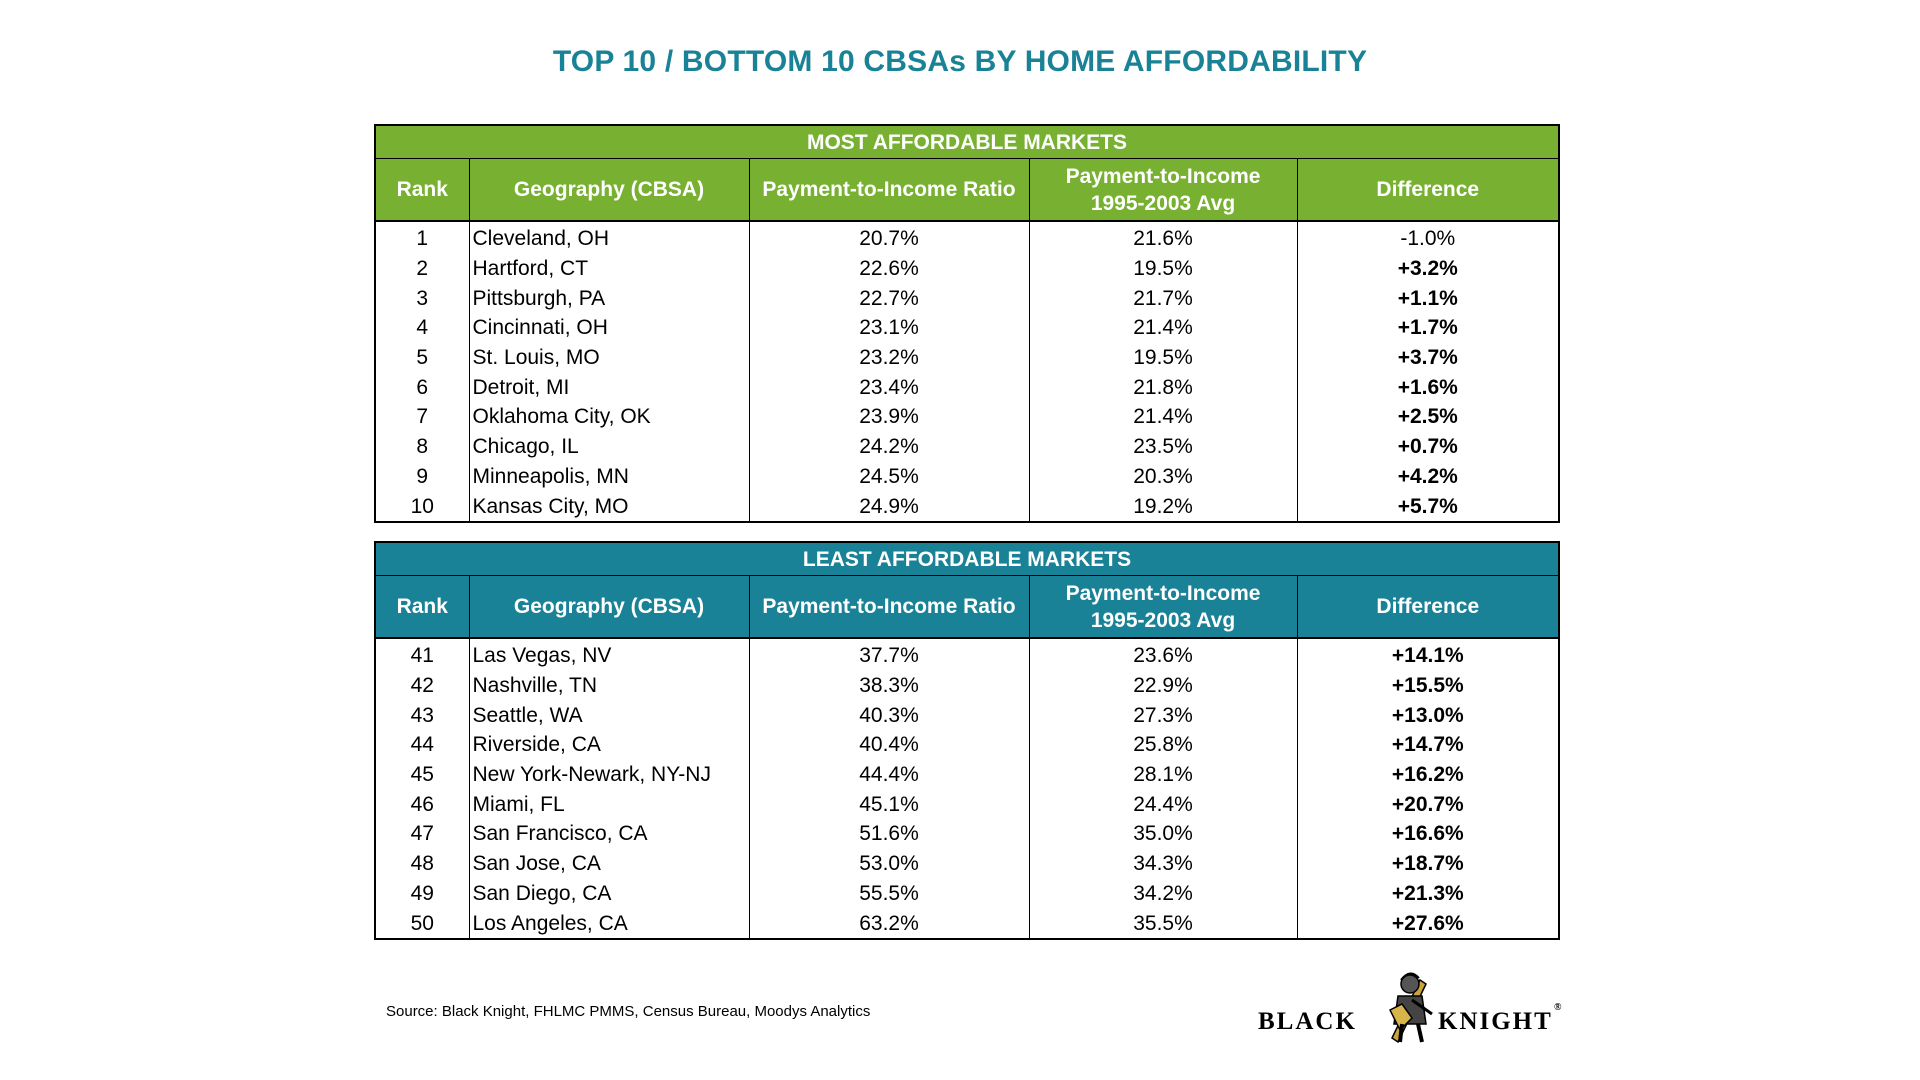 The height and width of the screenshot is (1080, 1920). Describe the element at coordinates (1495, 1021) in the screenshot. I see `logo-text-right: KNIGHT` at that location.